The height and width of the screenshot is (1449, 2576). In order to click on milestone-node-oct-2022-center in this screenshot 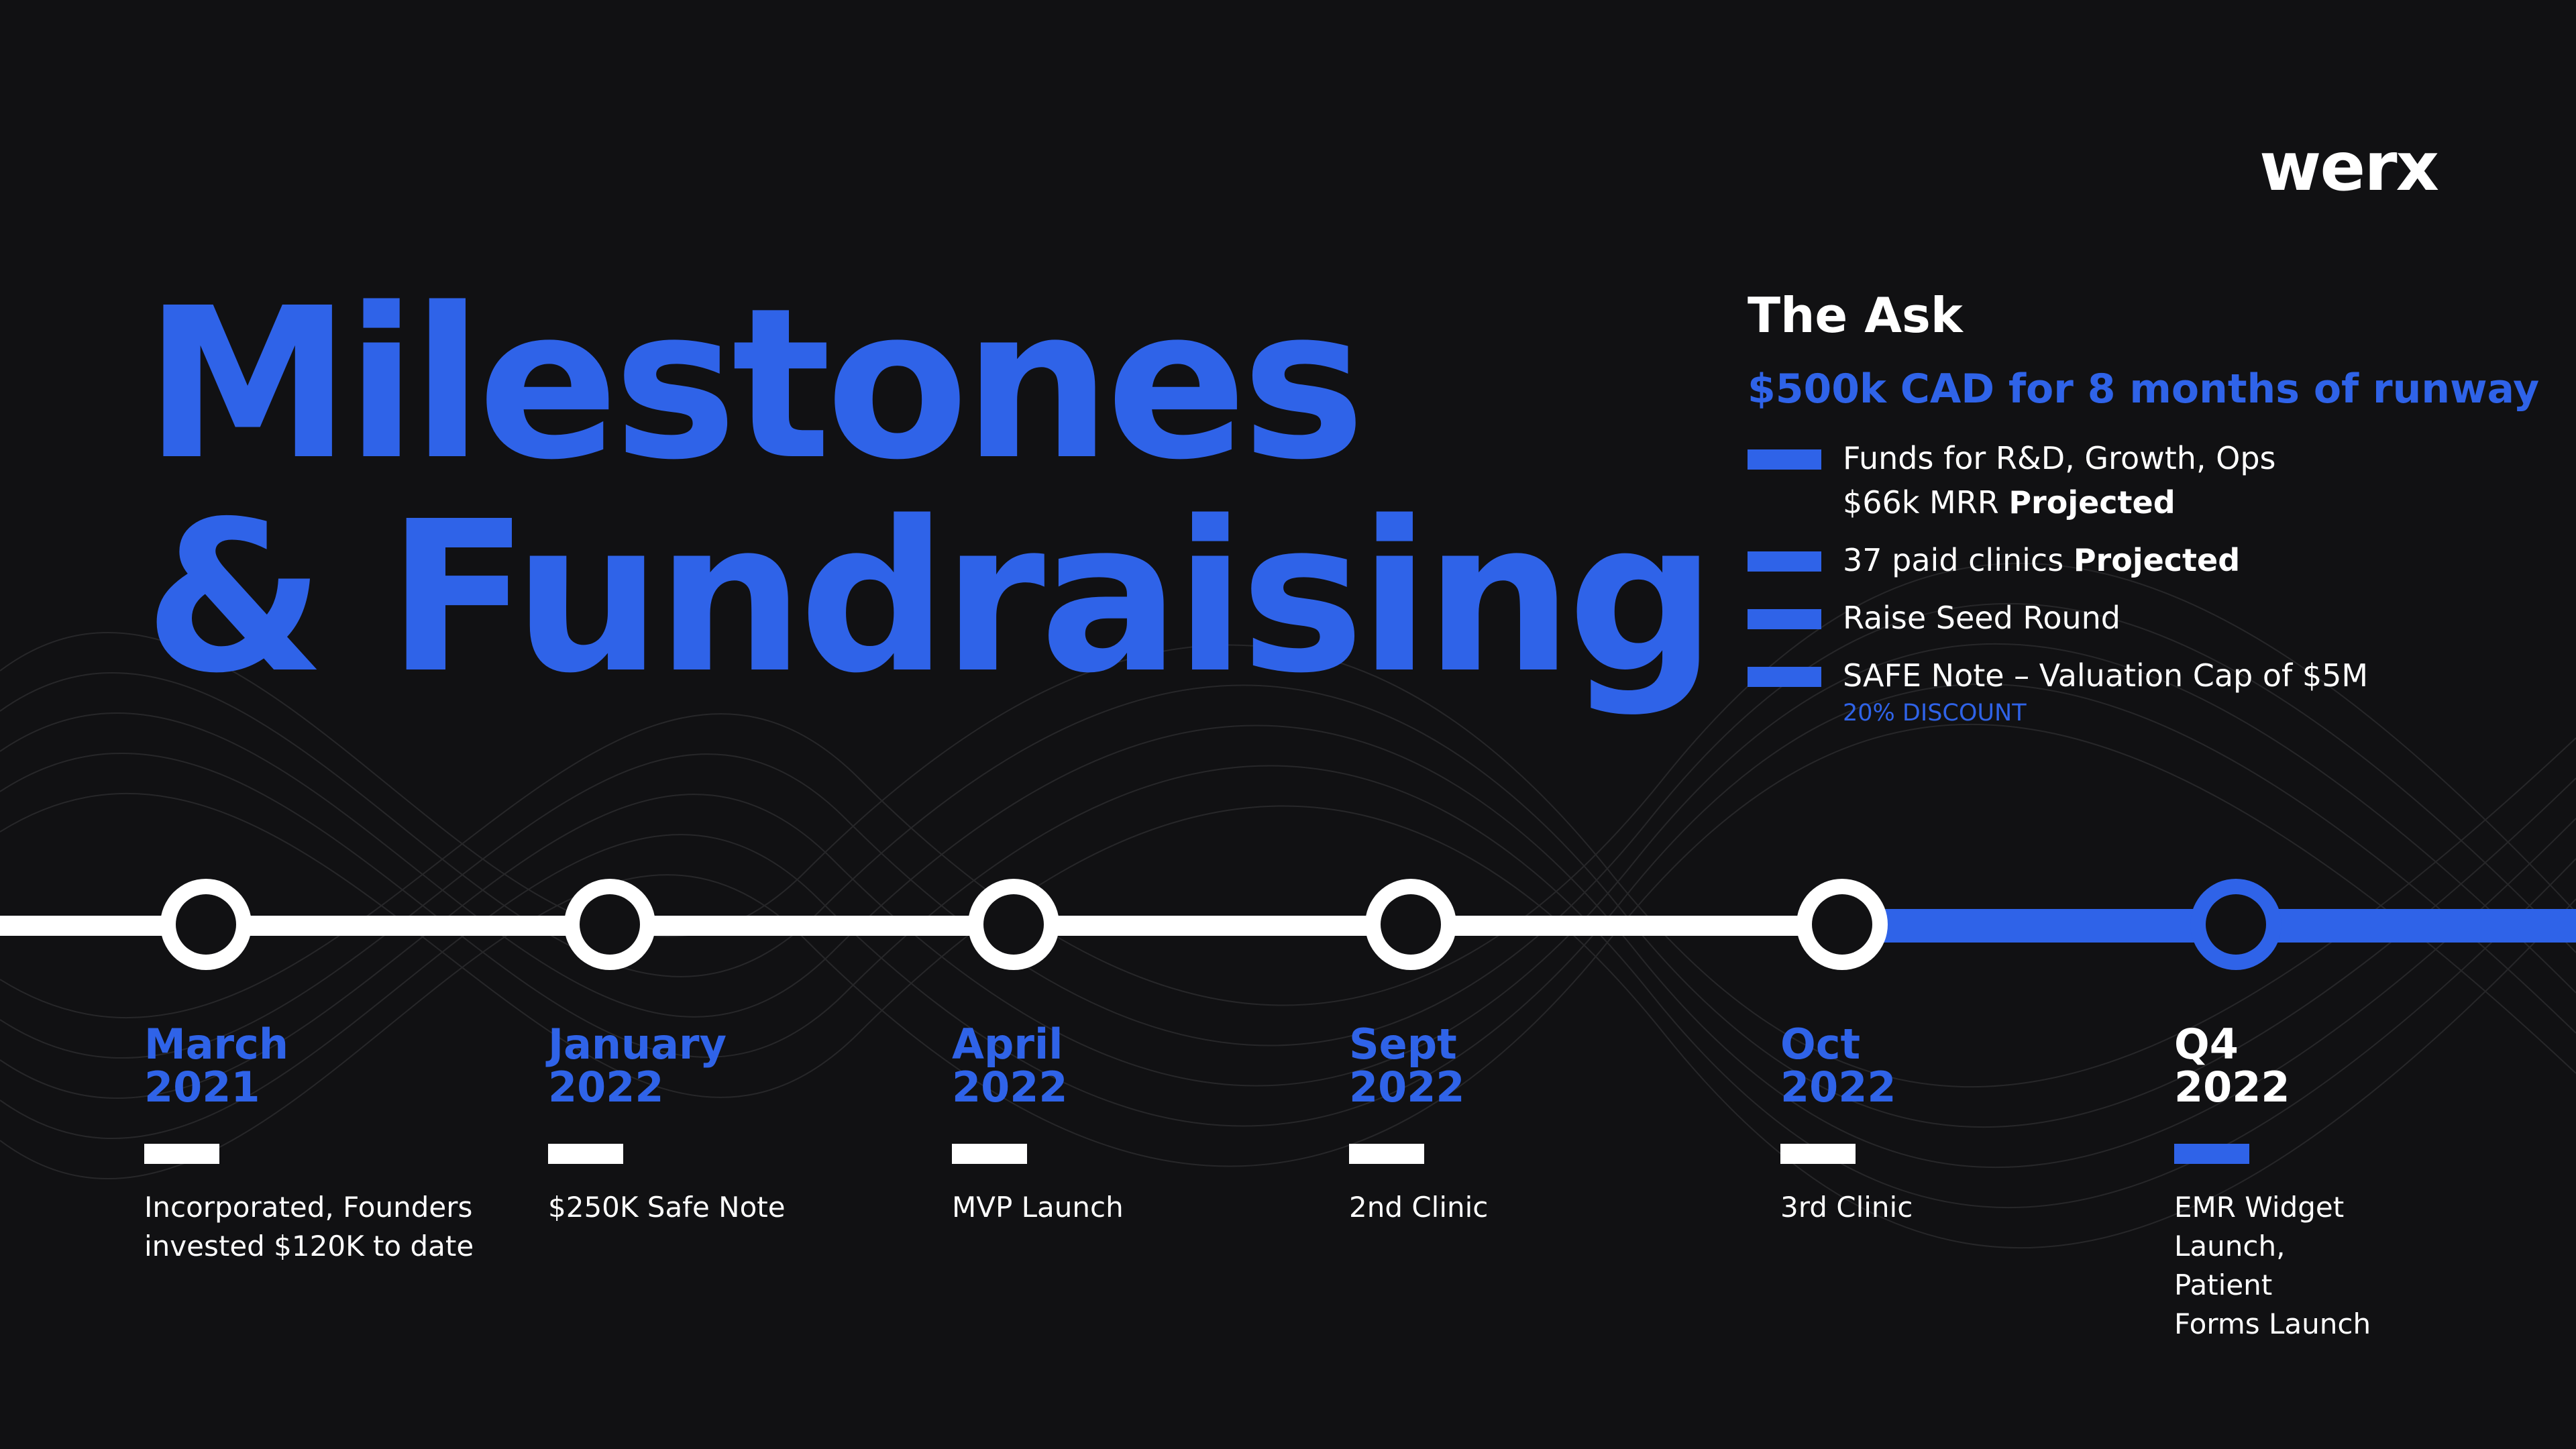, I will do `click(1842, 924)`.